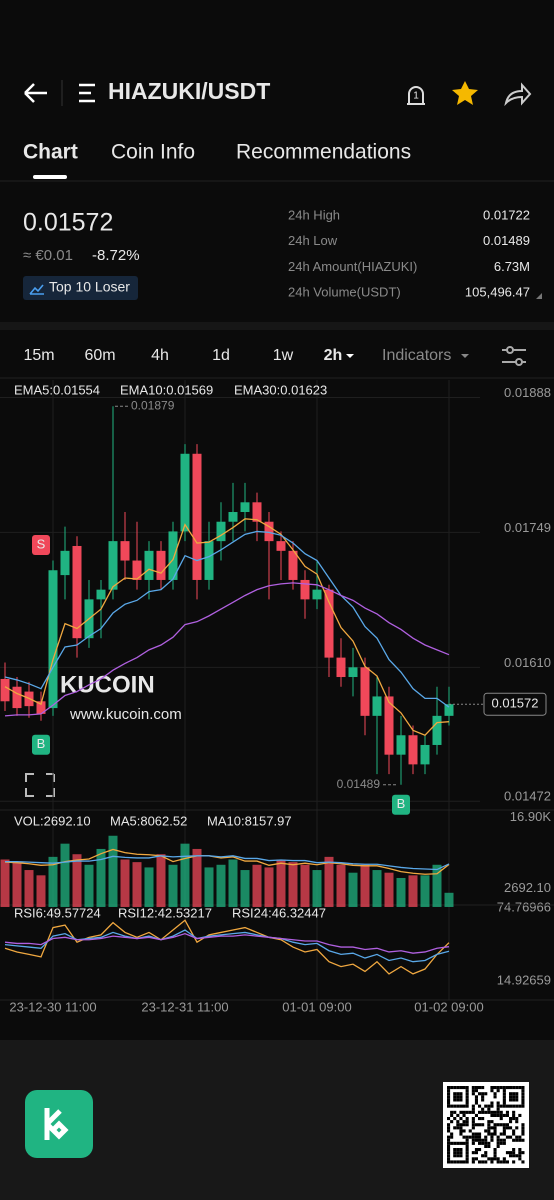 This screenshot has width=554, height=1200. I want to click on trade-signal-label: S, so click(41, 543).